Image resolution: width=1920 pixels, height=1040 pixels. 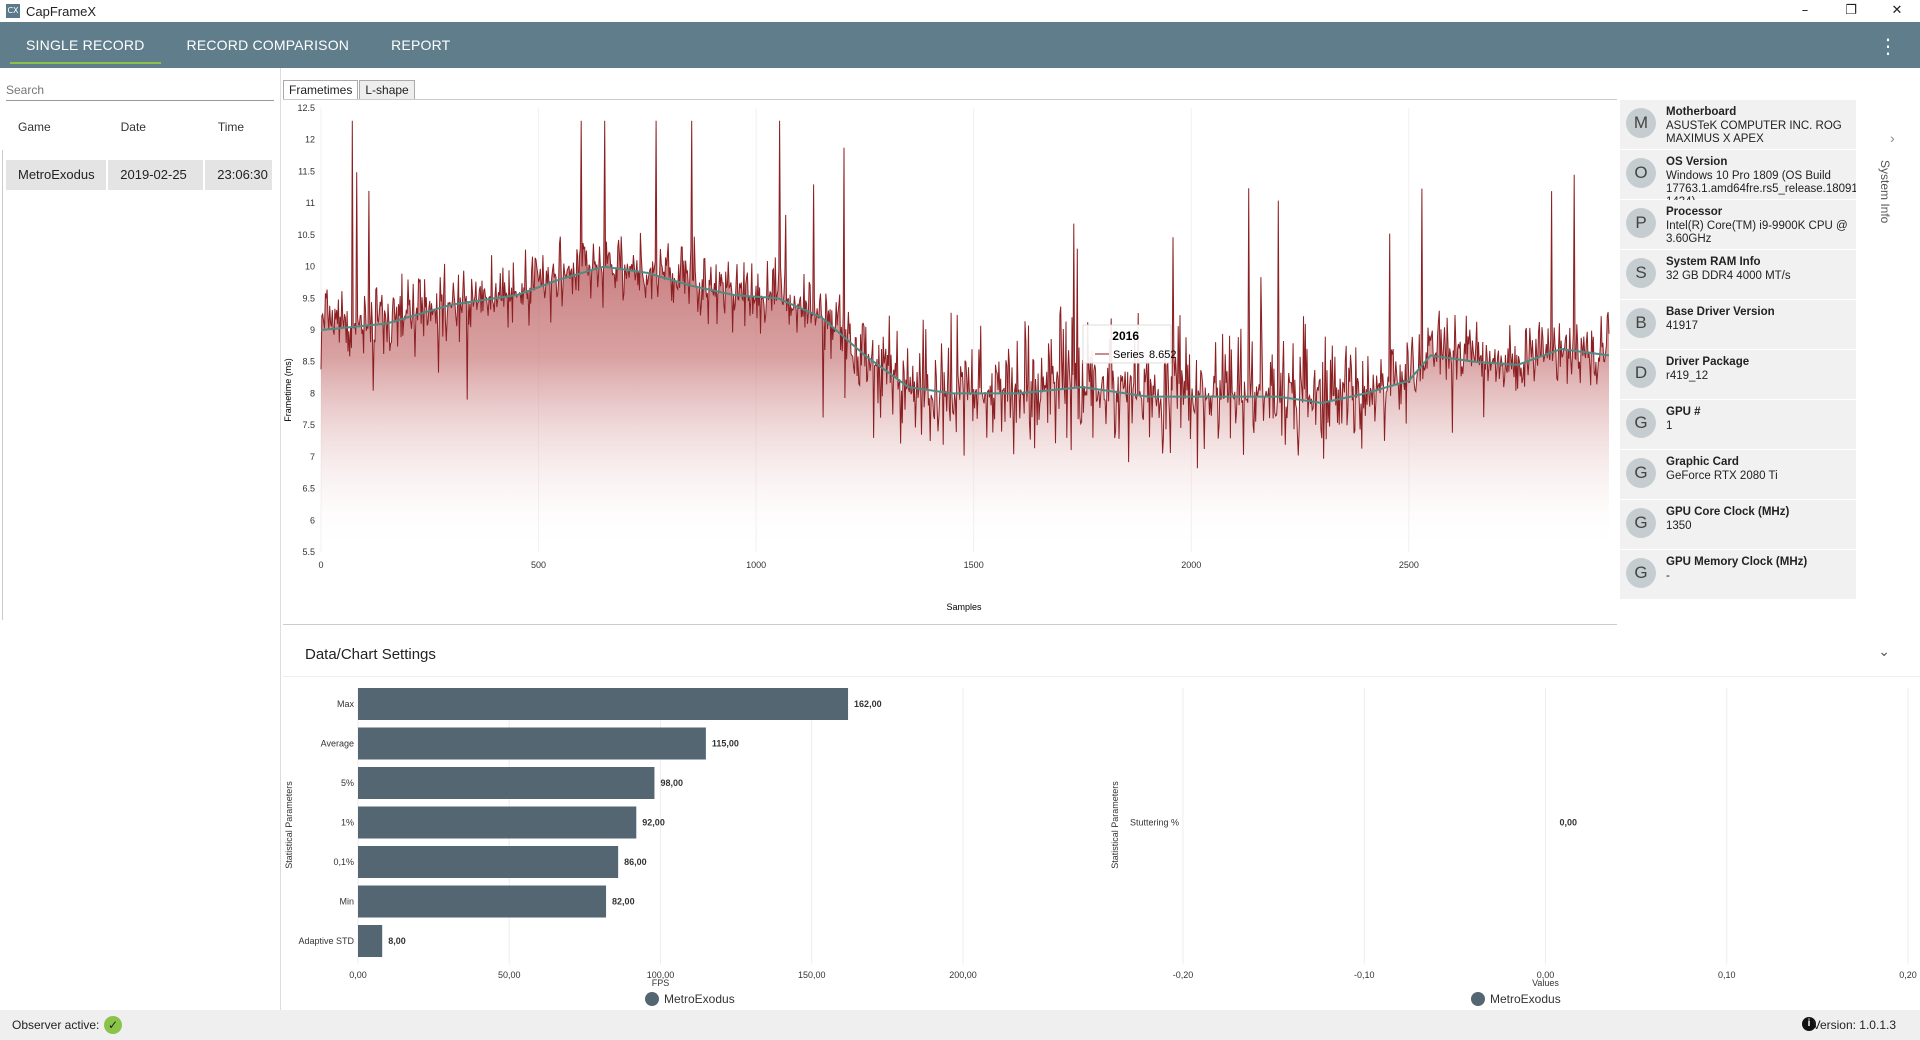 I want to click on cell-time: 23:06:30, so click(x=238, y=175).